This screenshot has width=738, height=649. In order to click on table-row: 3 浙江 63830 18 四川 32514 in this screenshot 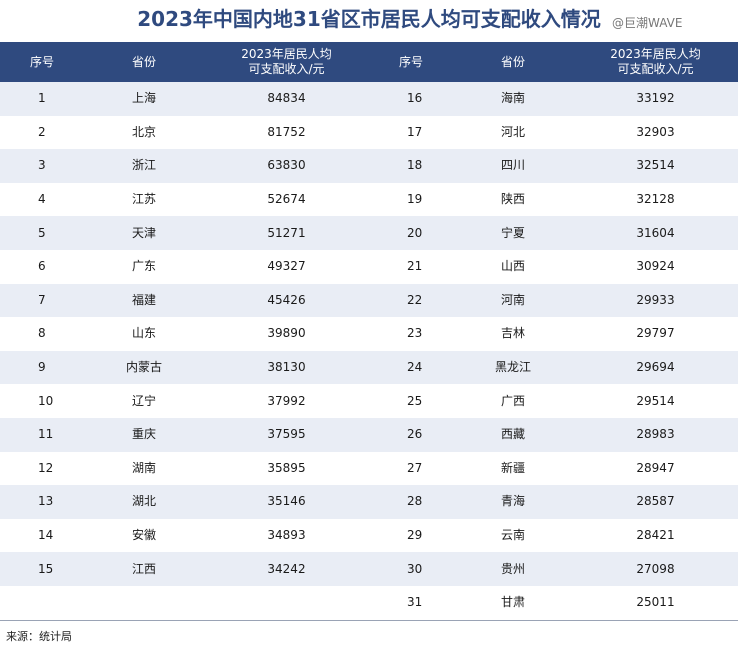, I will do `click(369, 166)`.